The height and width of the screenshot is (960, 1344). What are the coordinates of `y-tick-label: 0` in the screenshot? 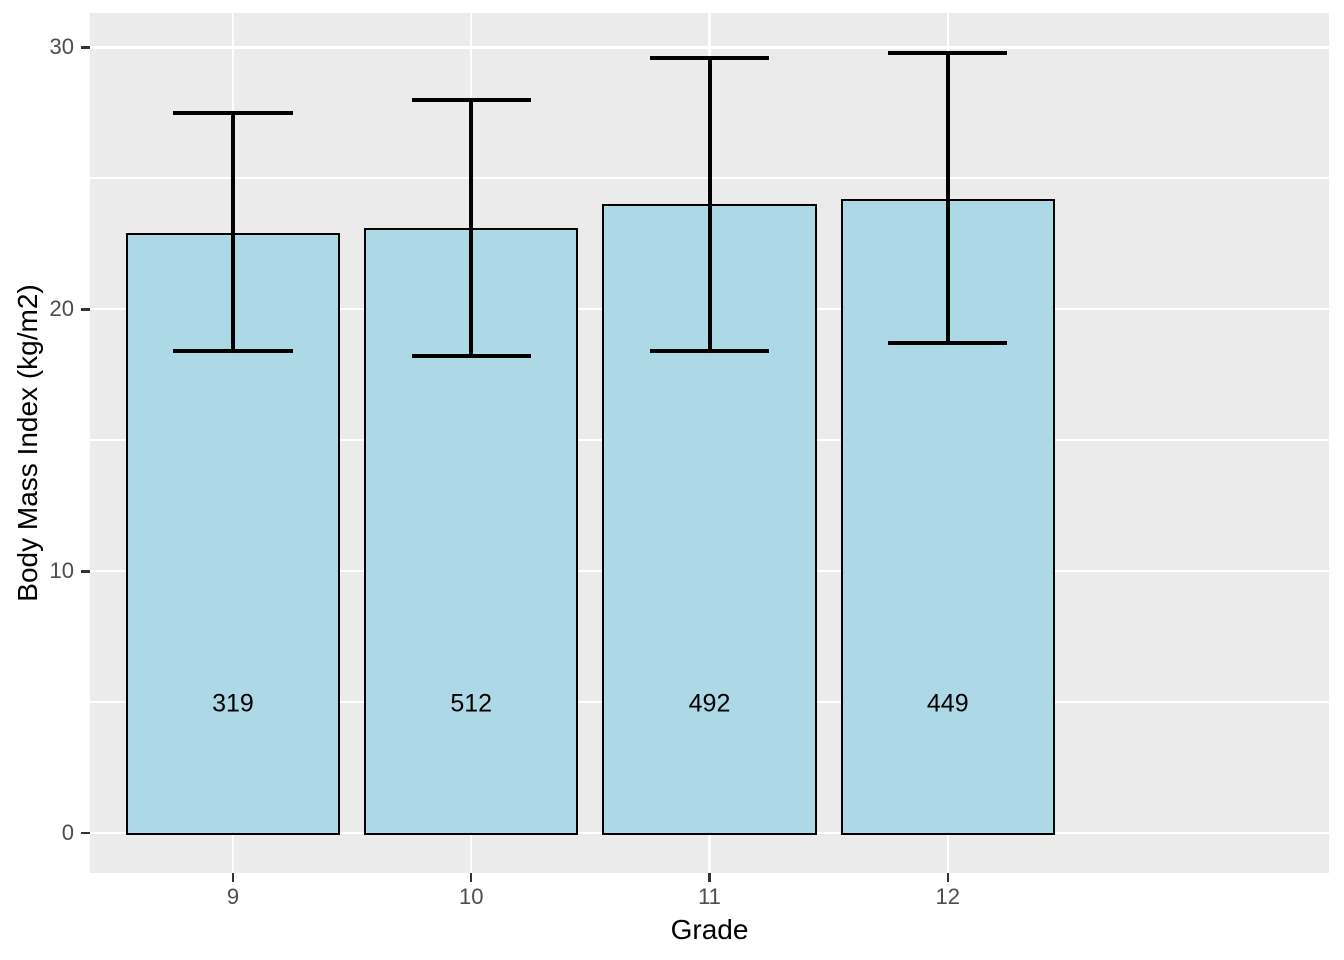 It's located at (67, 832).